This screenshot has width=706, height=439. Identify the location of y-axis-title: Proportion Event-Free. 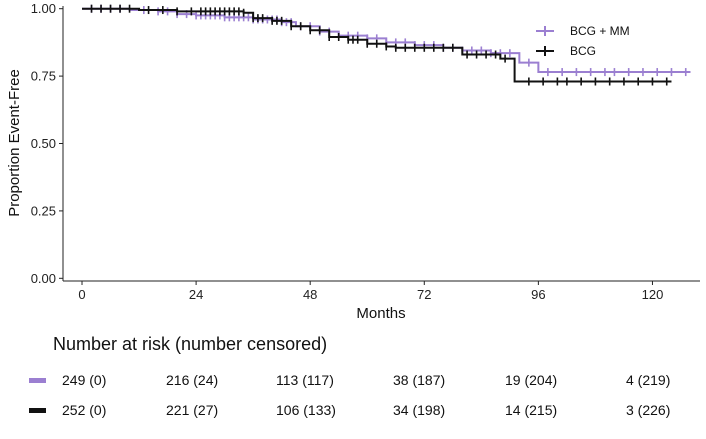
(14, 143).